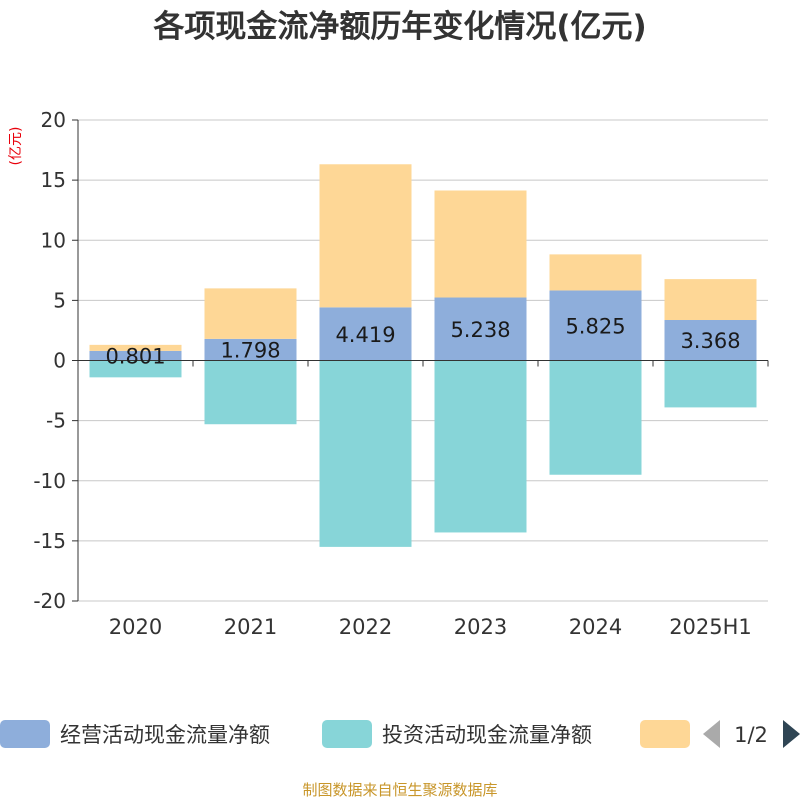 This screenshot has width=800, height=800. I want to click on bar-series1-2023, so click(480, 329).